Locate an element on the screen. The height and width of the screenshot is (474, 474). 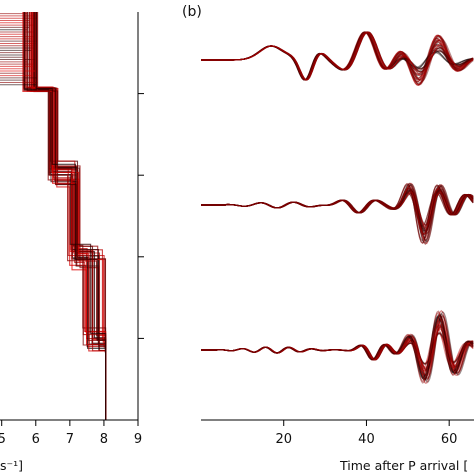
x-tick-label: 20 is located at coordinates (283, 439).